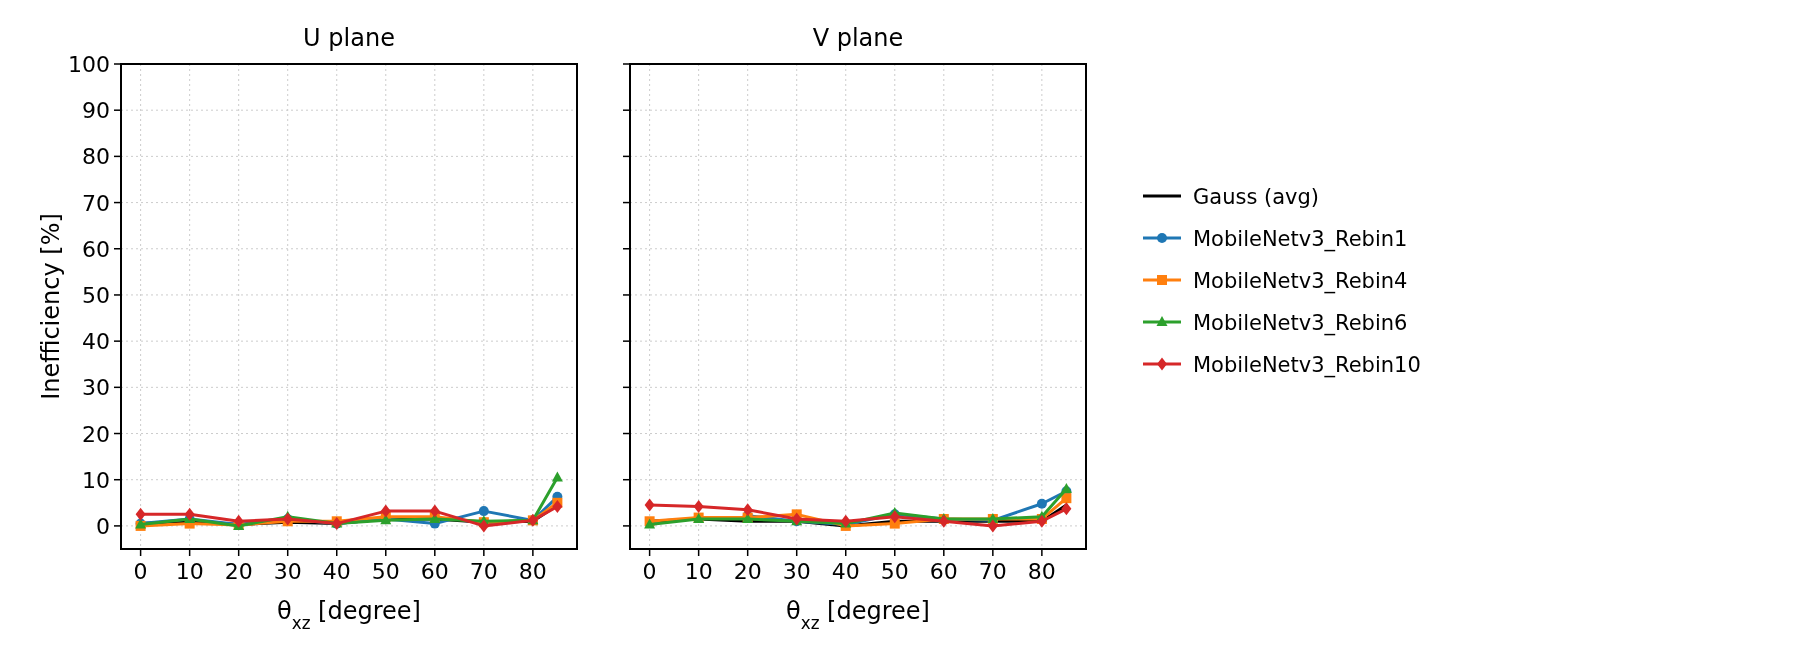 This screenshot has height=647, width=1804. What do you see at coordinates (89, 64) in the screenshot?
I see `y-tick-label: 100` at bounding box center [89, 64].